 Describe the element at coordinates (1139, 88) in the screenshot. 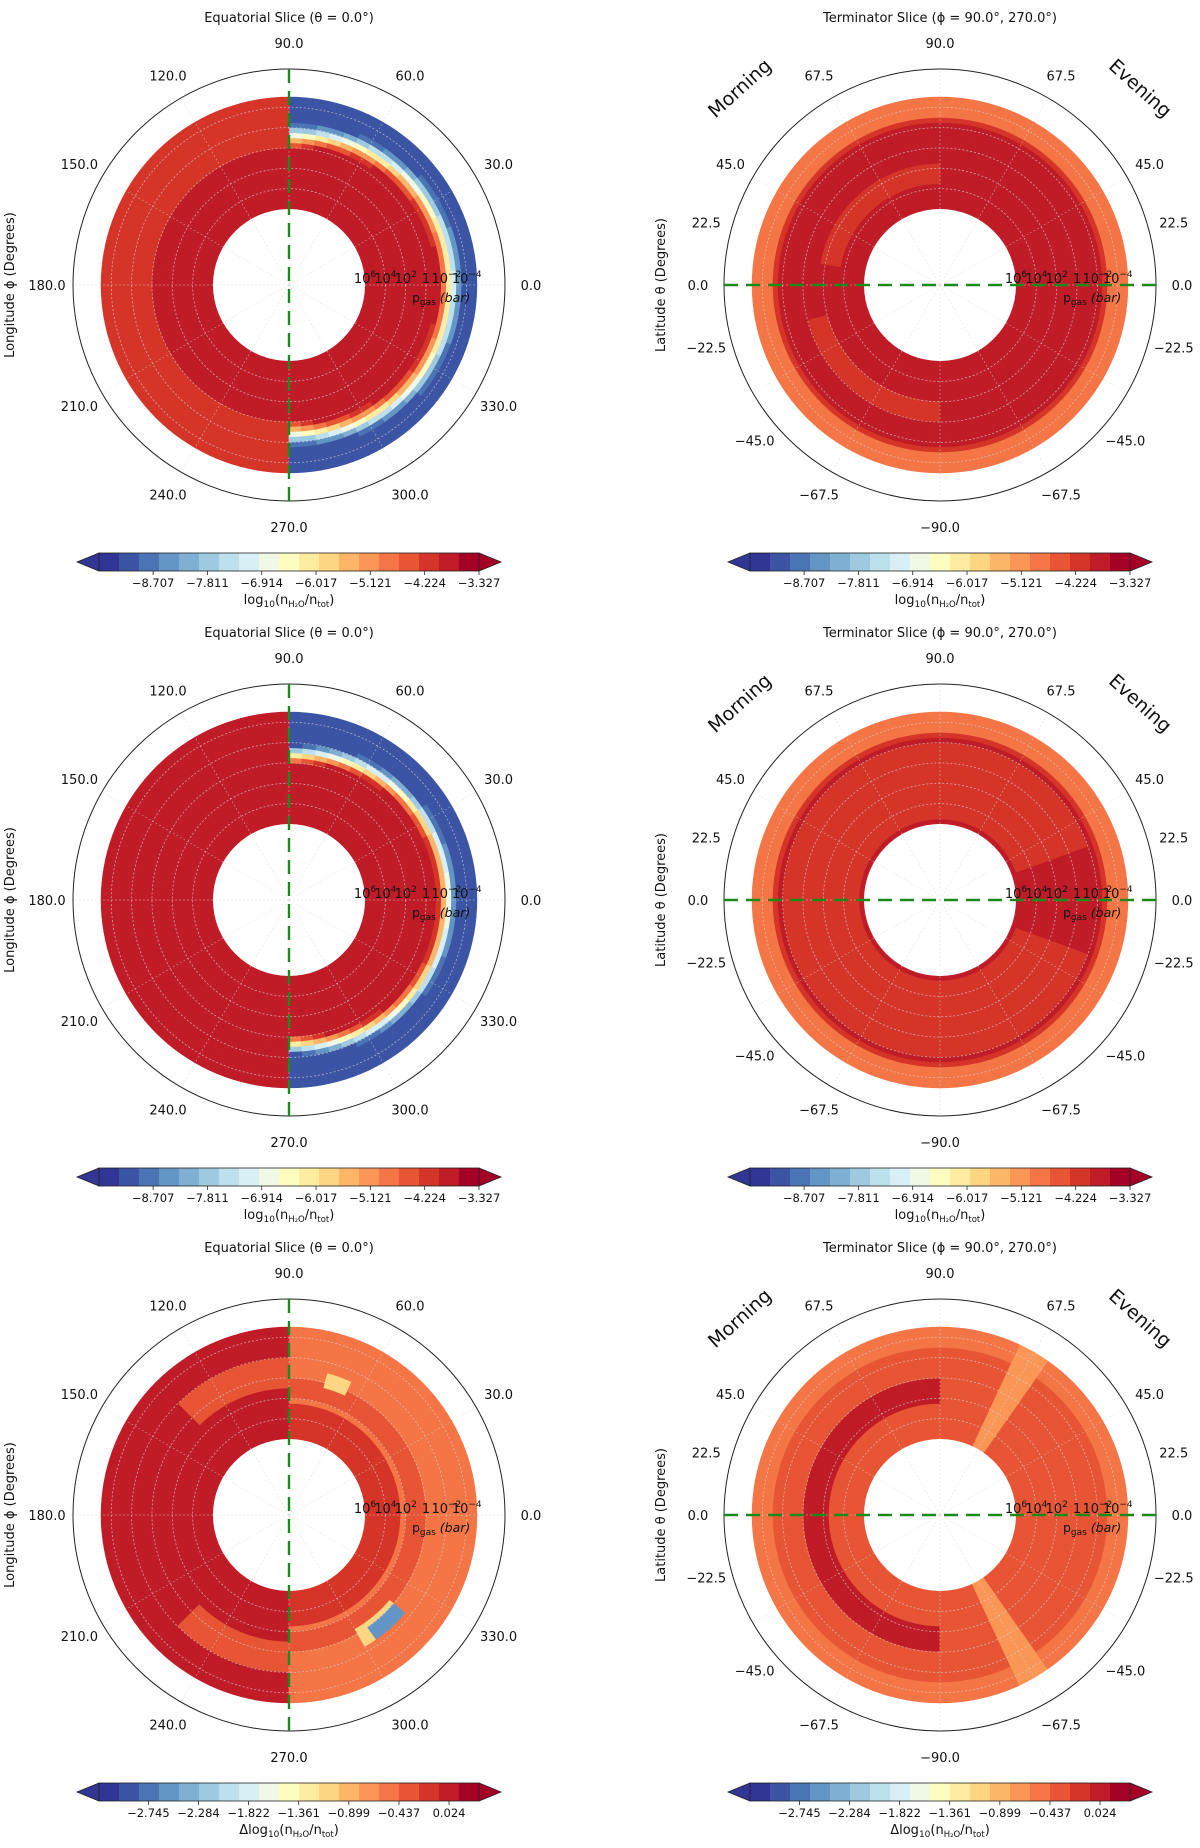

I see `side-label-evening: Evening` at that location.